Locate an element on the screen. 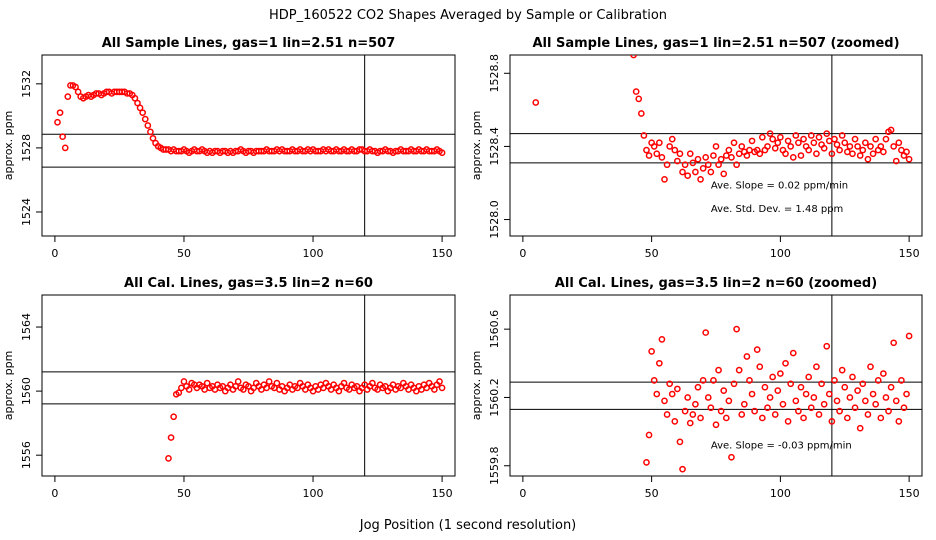  x-tick-label: 150 is located at coordinates (909, 253).